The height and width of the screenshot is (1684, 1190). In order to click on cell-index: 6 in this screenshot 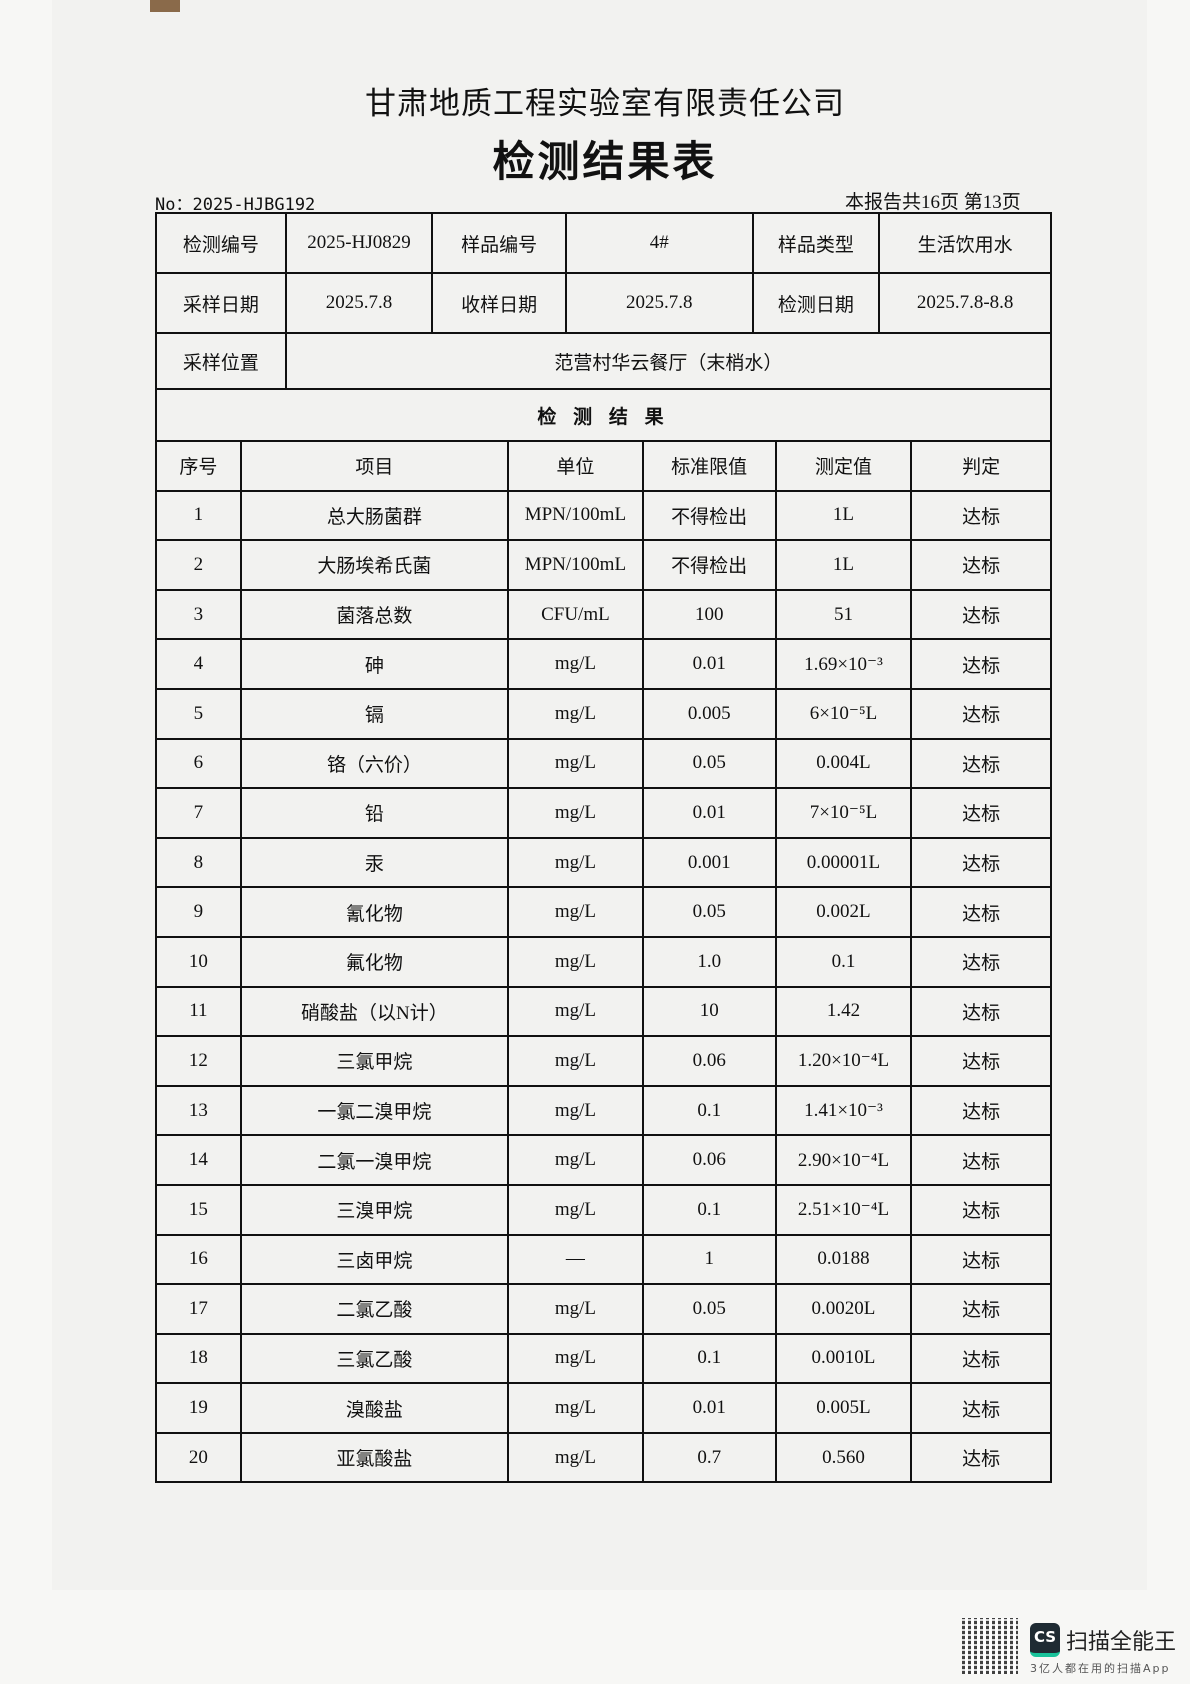, I will do `click(198, 763)`.